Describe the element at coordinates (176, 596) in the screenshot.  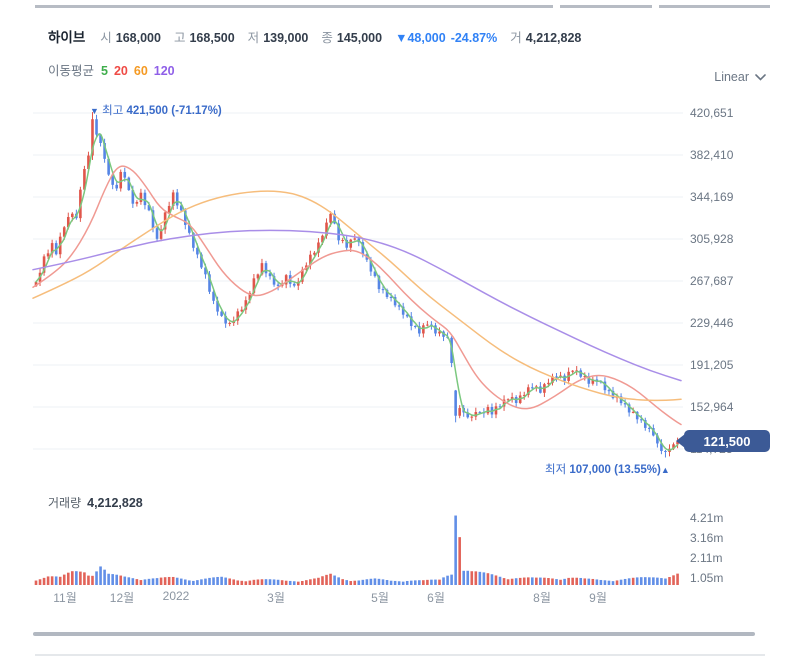
I see `x-axis-label: 2022` at that location.